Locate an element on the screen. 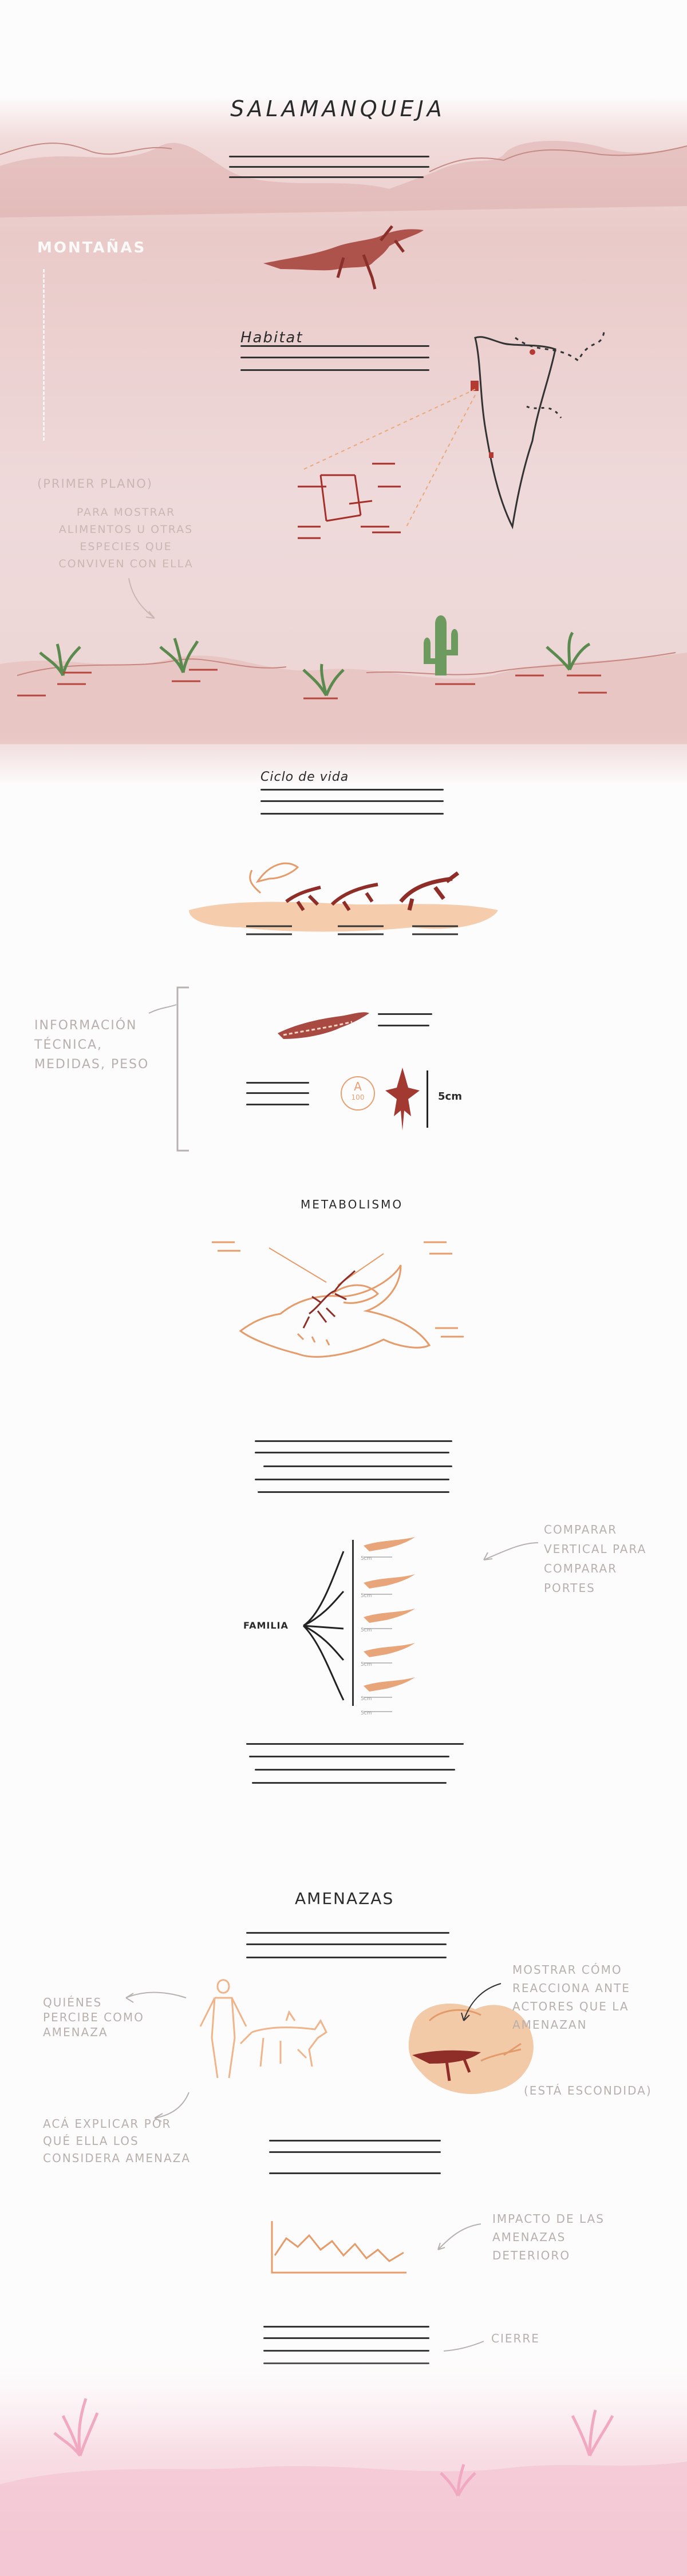  note-close: CIERRE is located at coordinates (515, 2338).